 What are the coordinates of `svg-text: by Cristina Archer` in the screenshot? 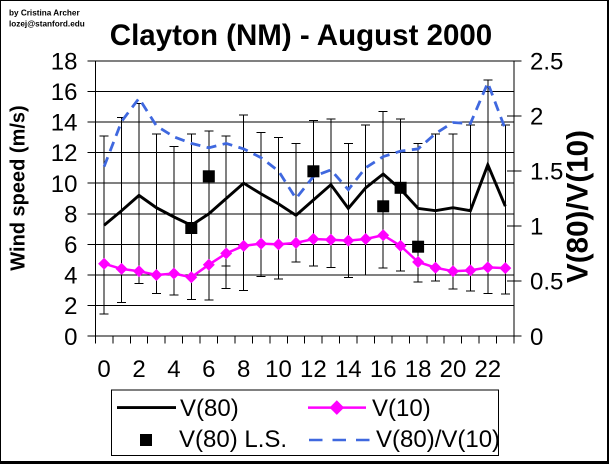 It's located at (44, 12).